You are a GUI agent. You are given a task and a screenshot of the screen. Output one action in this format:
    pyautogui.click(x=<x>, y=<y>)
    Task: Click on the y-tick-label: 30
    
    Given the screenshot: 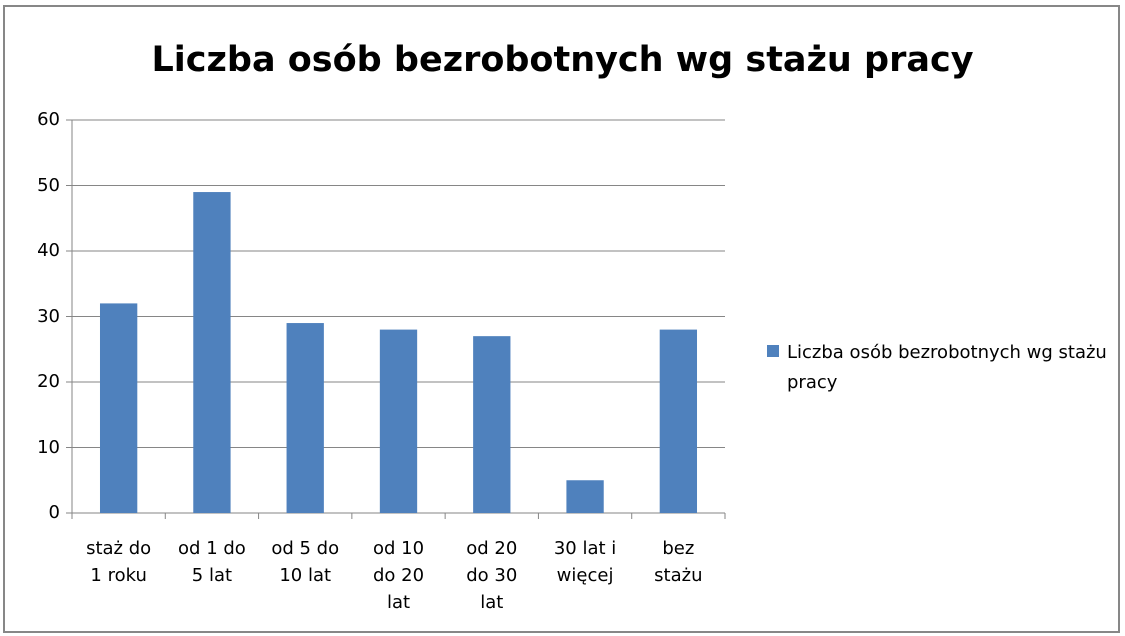 What is the action you would take?
    pyautogui.click(x=48, y=316)
    